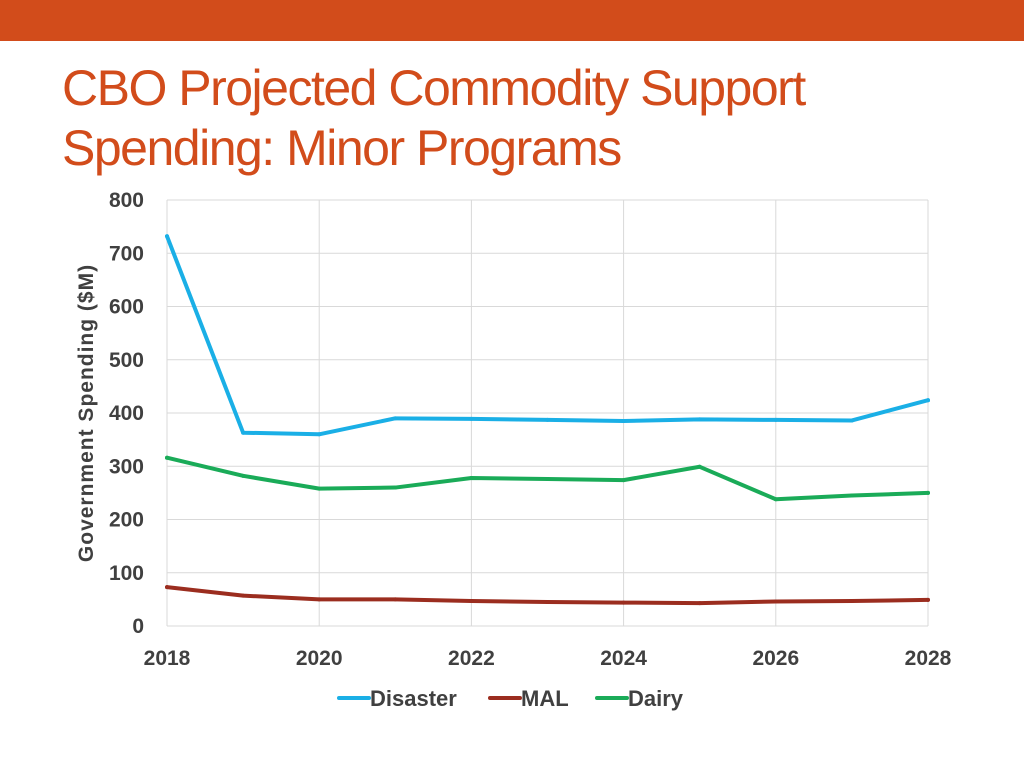  I want to click on x-tick-label: 2028, so click(928, 658).